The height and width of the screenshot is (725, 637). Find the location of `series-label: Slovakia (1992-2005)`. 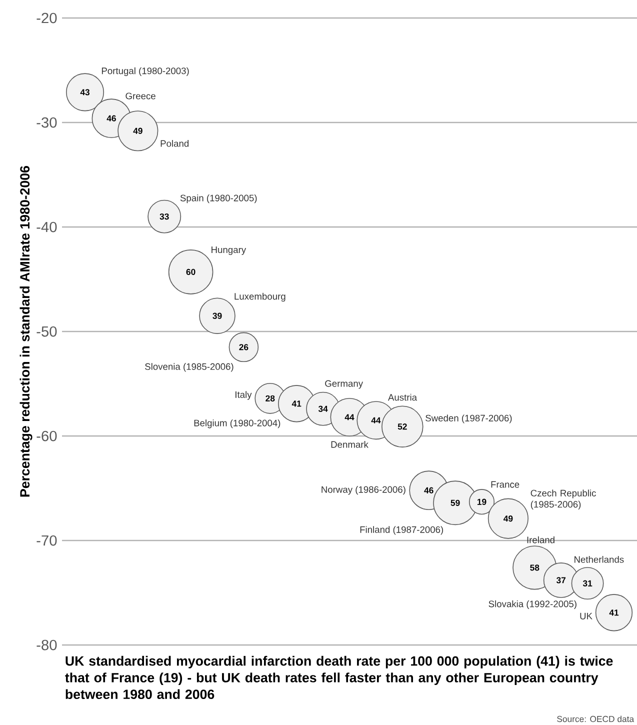

series-label: Slovakia (1992-2005) is located at coordinates (532, 605).